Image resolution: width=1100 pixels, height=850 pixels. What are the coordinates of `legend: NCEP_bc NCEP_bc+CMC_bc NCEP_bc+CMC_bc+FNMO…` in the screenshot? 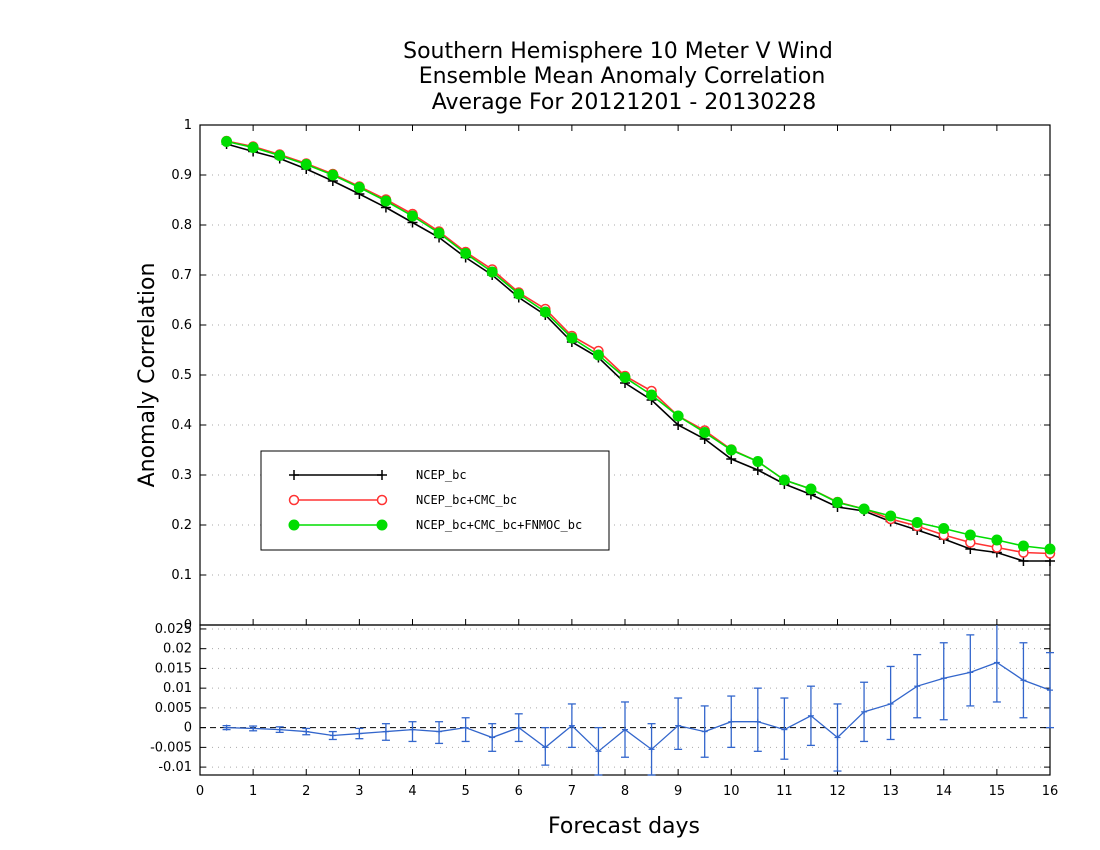 It's located at (435, 500).